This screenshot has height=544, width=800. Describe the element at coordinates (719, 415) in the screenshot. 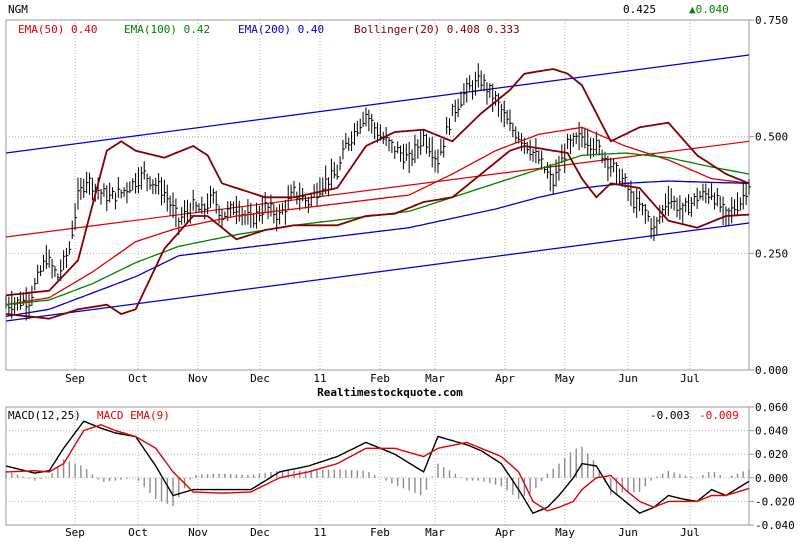

I see `macd-ema-value: -0.009` at that location.